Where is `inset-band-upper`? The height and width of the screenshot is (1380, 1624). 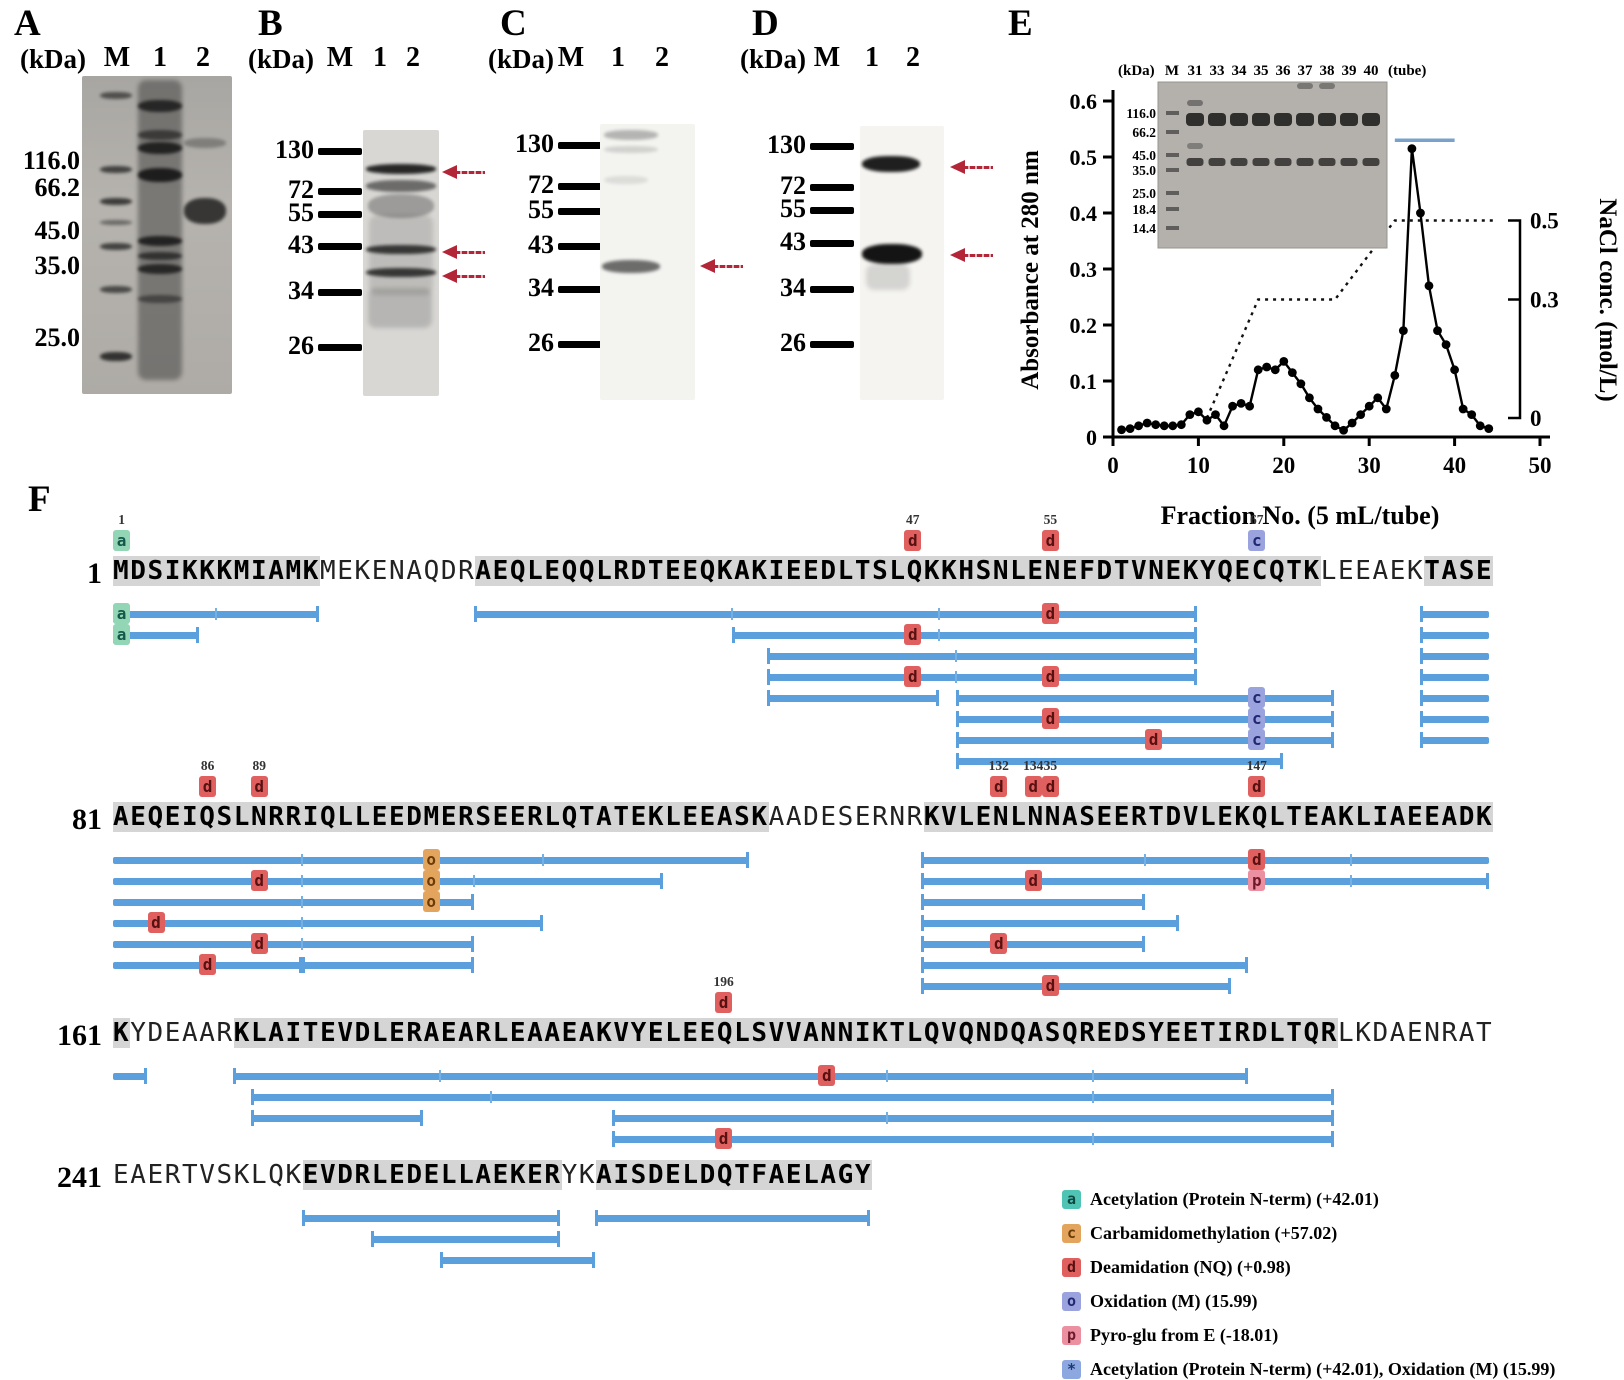 inset-band-upper is located at coordinates (1239, 119).